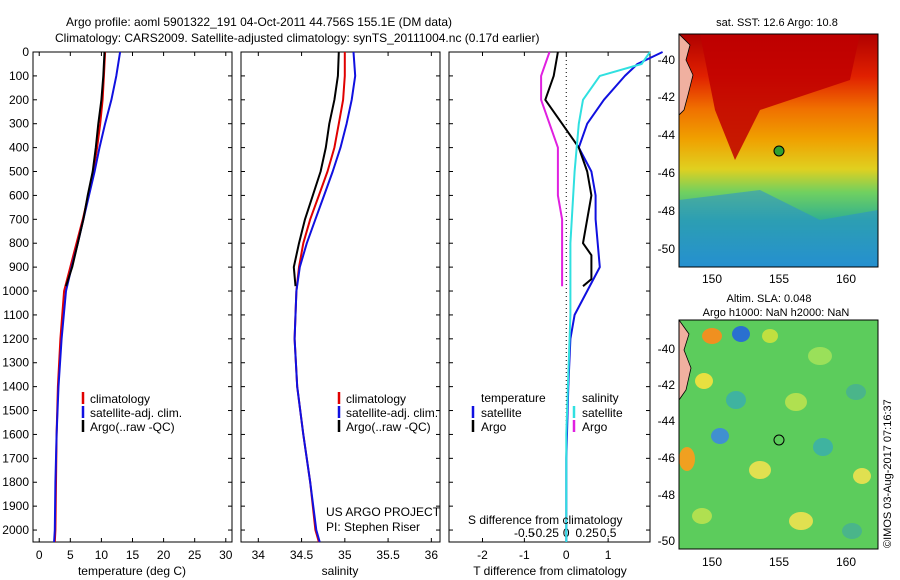  What do you see at coordinates (888, 473) in the screenshot?
I see `credit-label: ©IMOS 03-Aug-2017 07:16:37` at bounding box center [888, 473].